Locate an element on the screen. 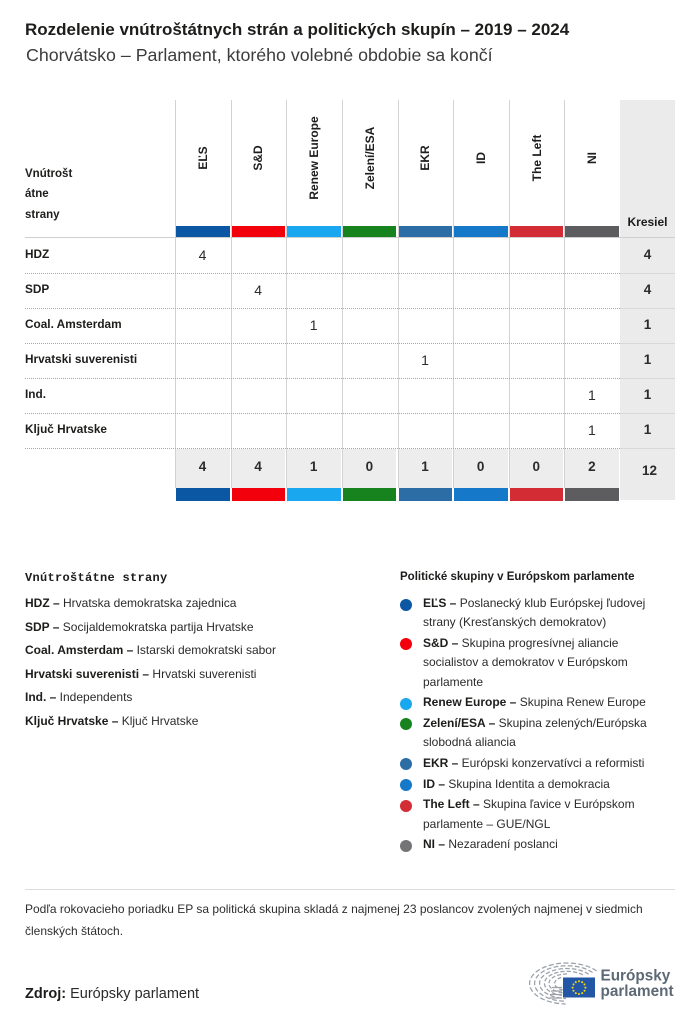 This screenshot has height=1020, width=700. svg-text: parlament is located at coordinates (637, 991).